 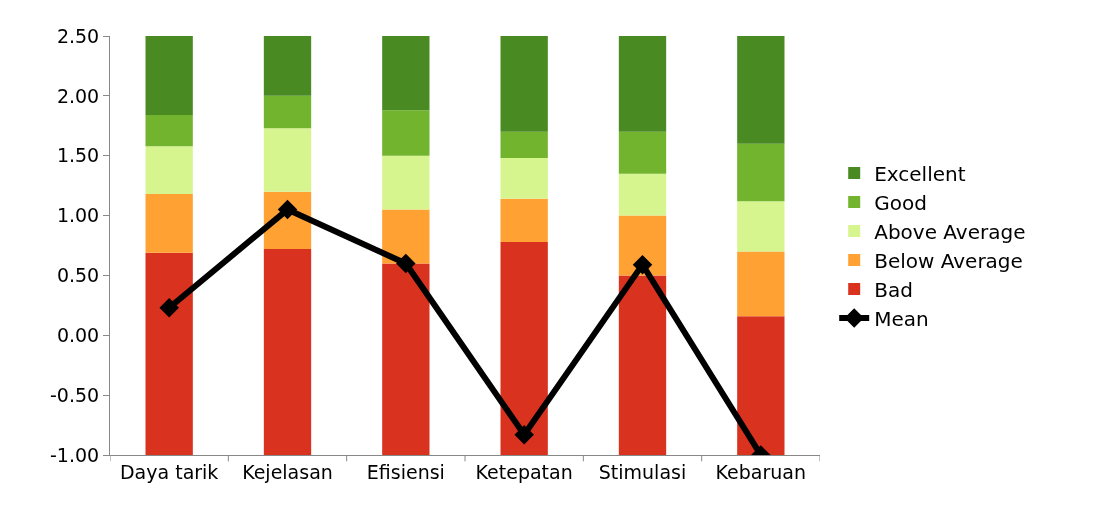 What do you see at coordinates (405, 471) in the screenshot?
I see `x-tick-label: Efisiensi` at bounding box center [405, 471].